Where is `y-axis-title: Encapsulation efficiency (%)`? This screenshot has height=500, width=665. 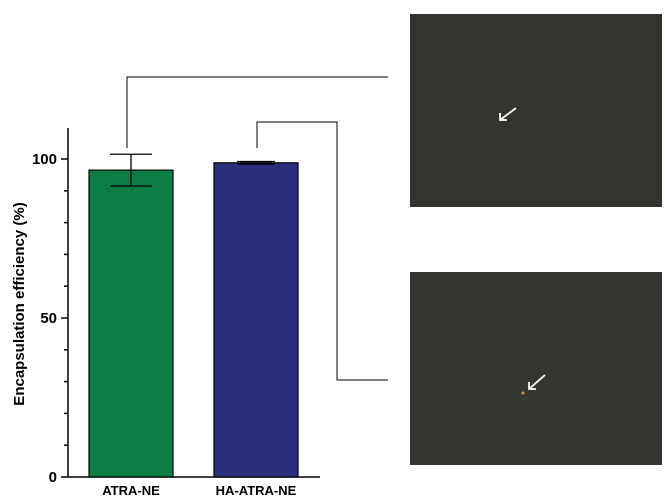 y-axis-title: Encapsulation efficiency (%) is located at coordinates (19, 303).